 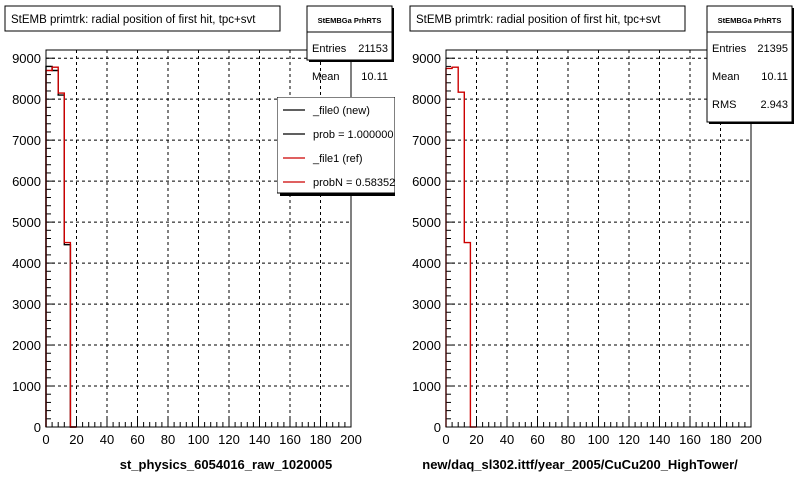 What do you see at coordinates (724, 105) in the screenshot?
I see `stats-label: RMS` at bounding box center [724, 105].